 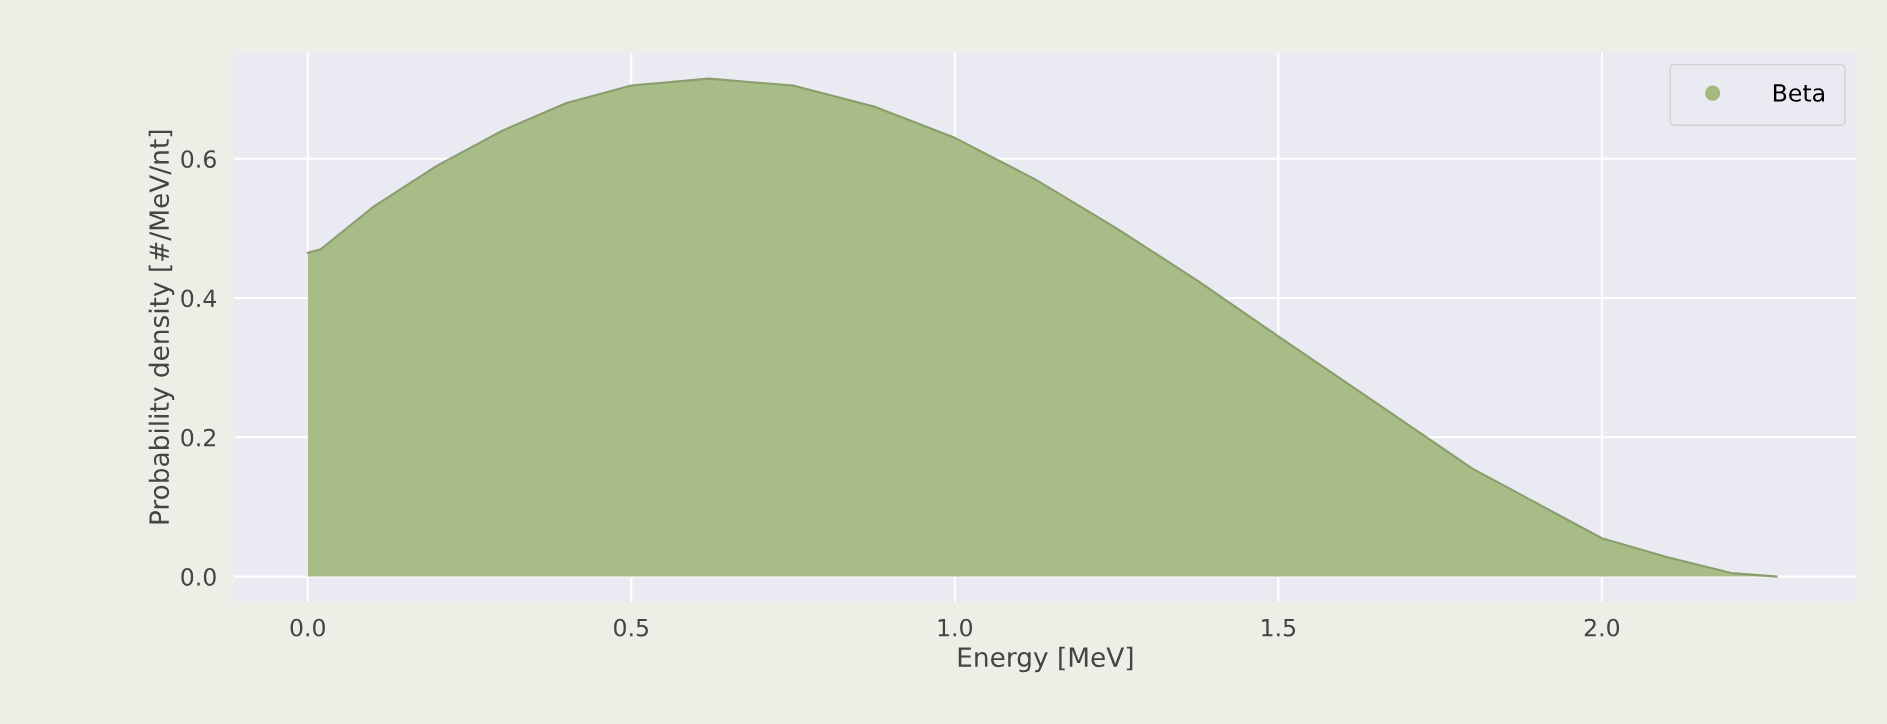 What do you see at coordinates (307, 627) in the screenshot?
I see `x-tick-label: 0.0` at bounding box center [307, 627].